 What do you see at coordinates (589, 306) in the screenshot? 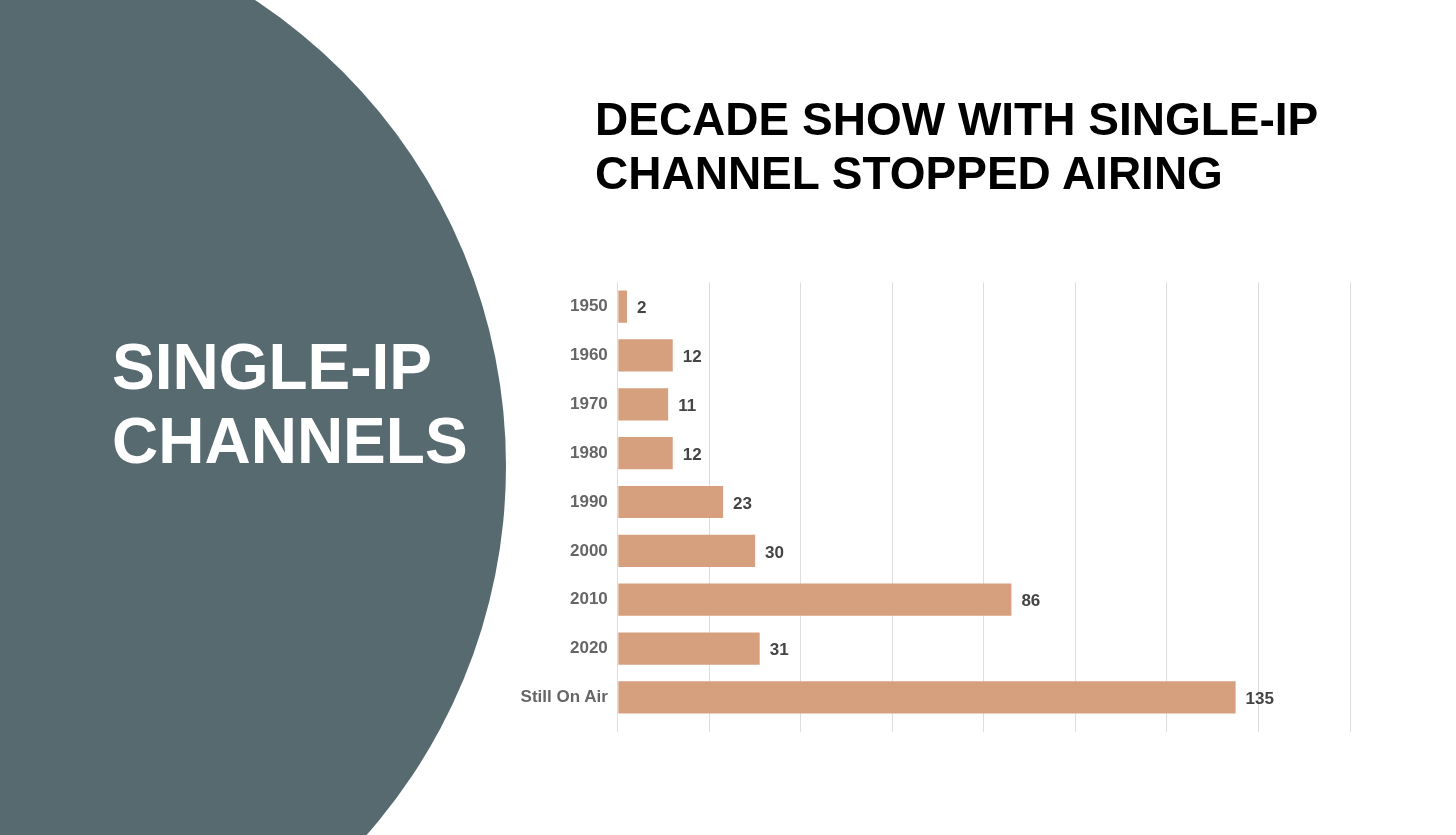
I see `y-tick-label: 1950` at bounding box center [589, 306].